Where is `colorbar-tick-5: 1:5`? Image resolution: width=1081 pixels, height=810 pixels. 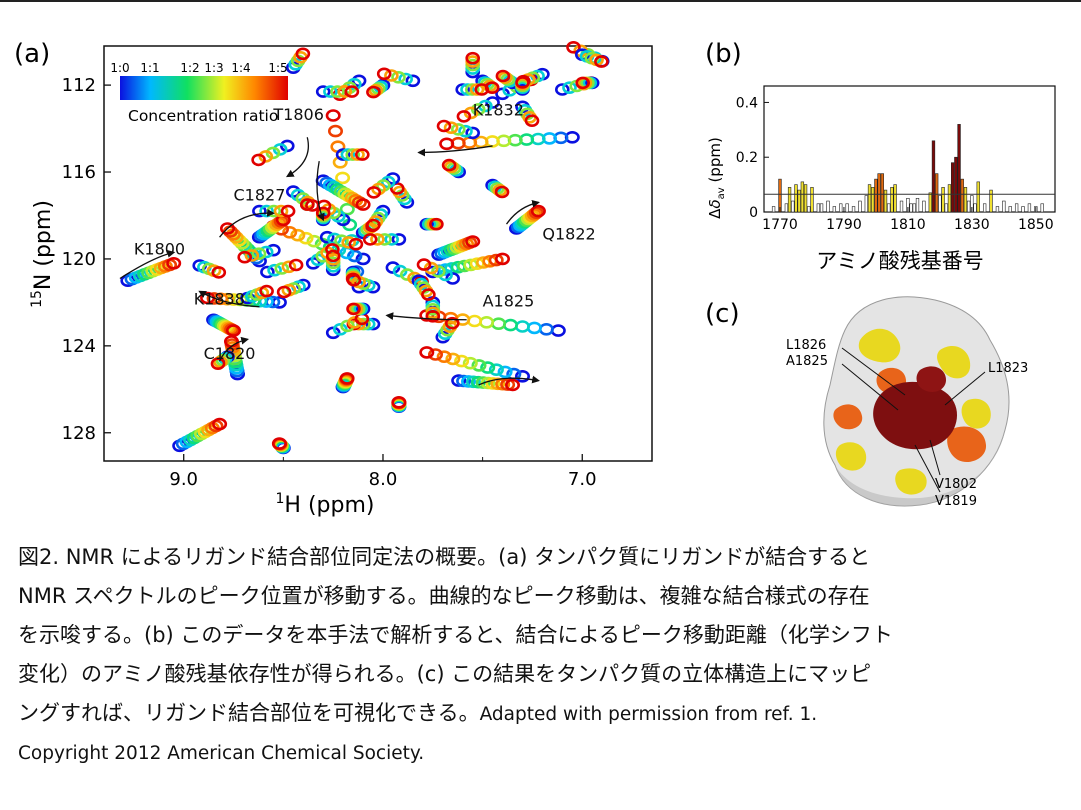 colorbar-tick-5: 1:5 is located at coordinates (277, 68).